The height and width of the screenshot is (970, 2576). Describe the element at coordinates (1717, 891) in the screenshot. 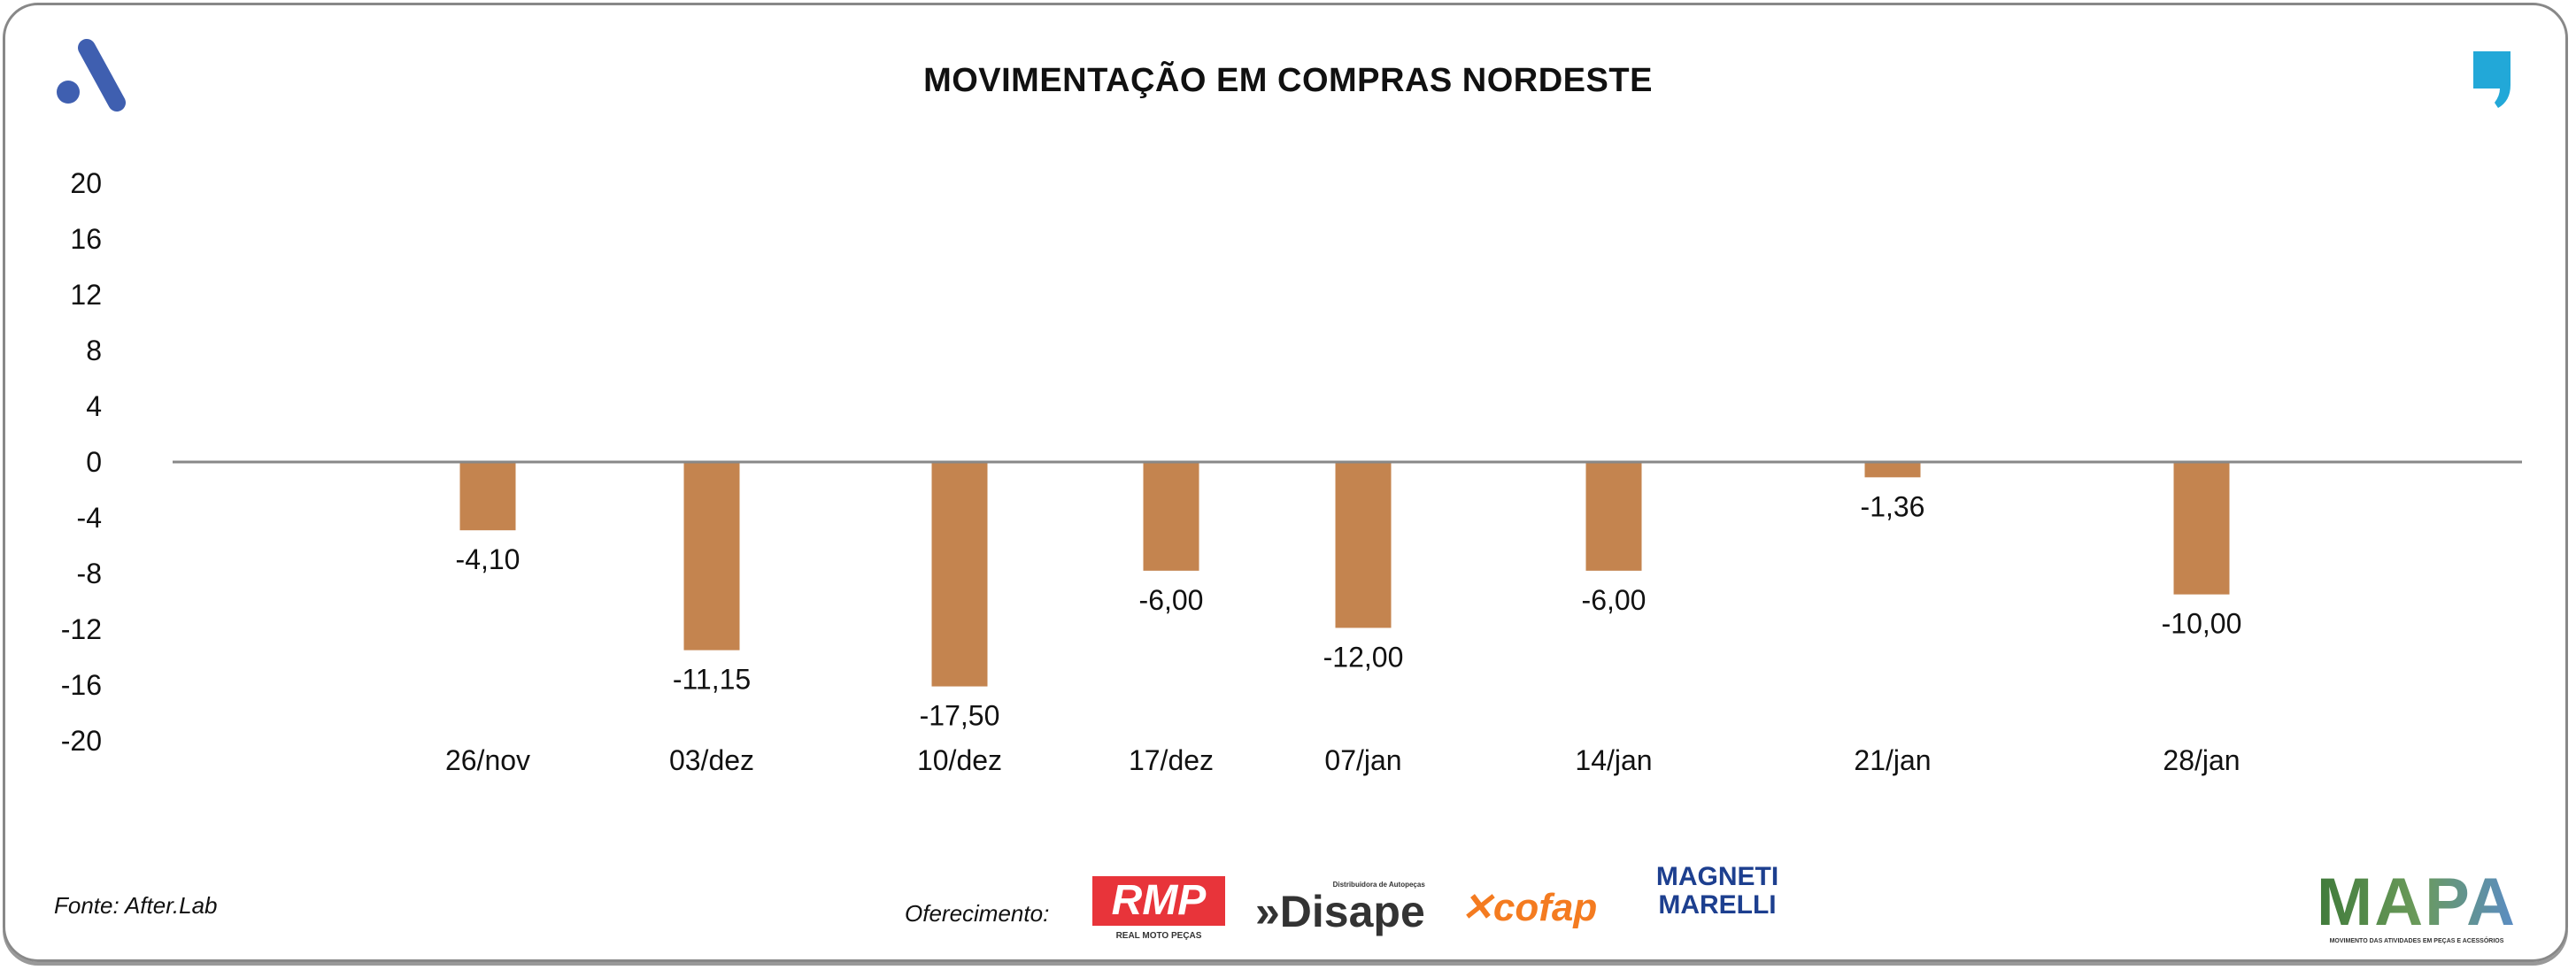

I see `magneti-marelli-logo: MAGNETI MARELLI` at that location.